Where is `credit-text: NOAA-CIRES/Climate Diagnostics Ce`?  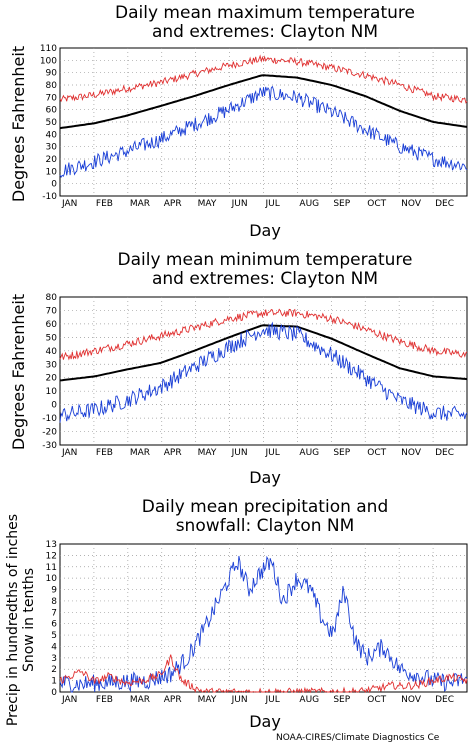 credit-text: NOAA-CIRES/Climate Diagnostics Ce is located at coordinates (358, 738).